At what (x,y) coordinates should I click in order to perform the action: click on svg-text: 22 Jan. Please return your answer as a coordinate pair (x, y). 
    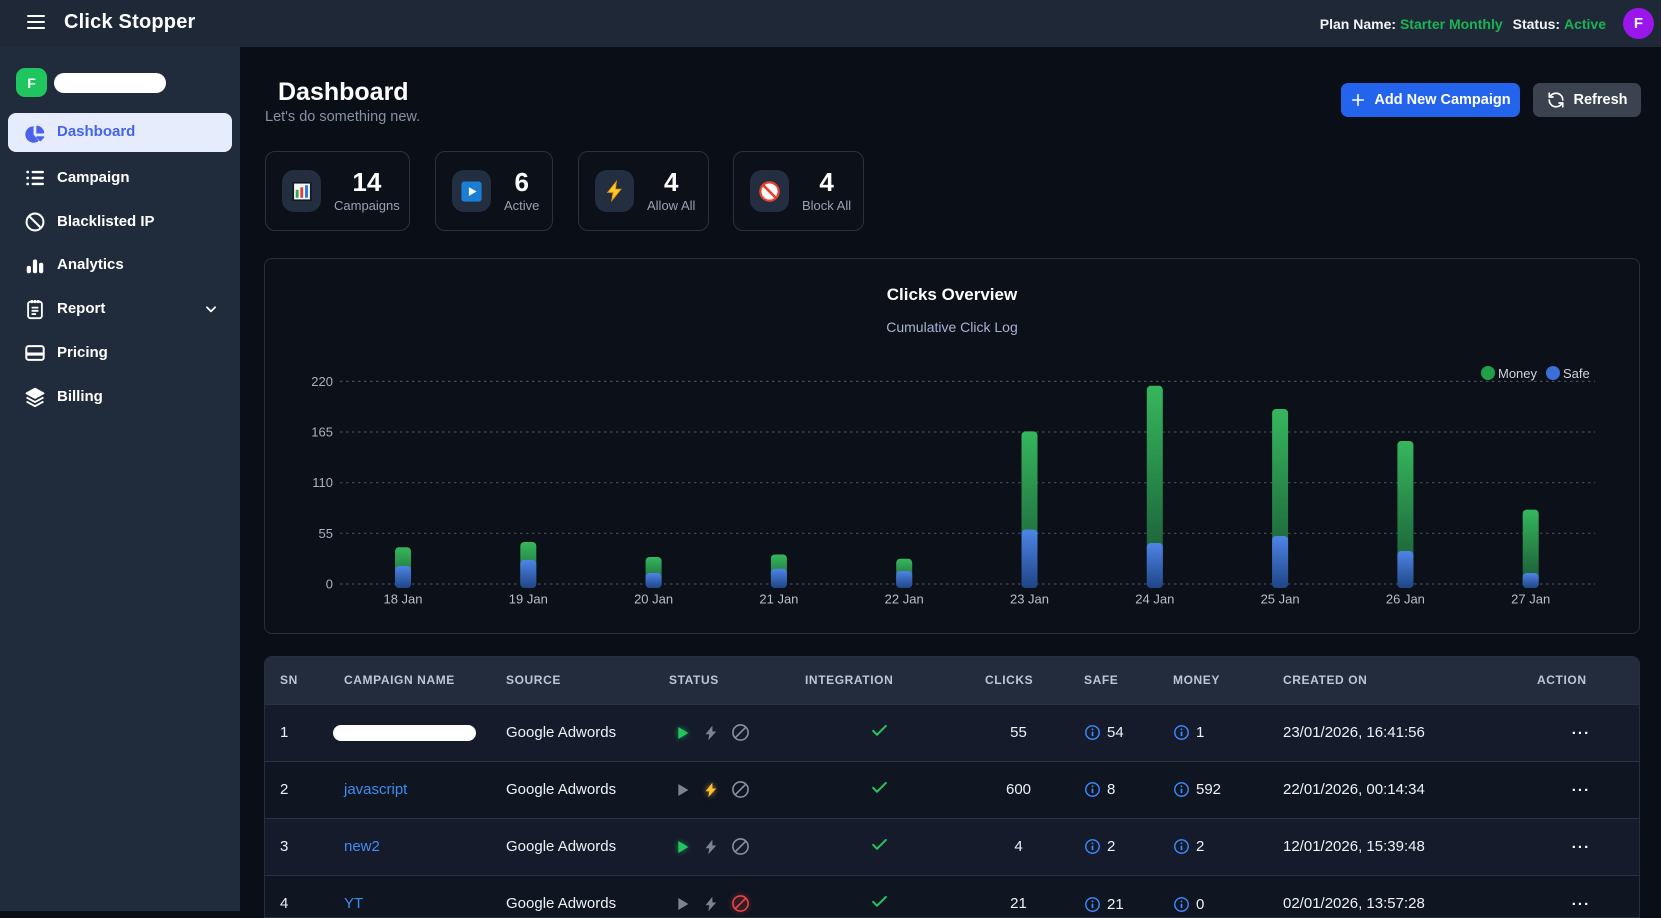
    Looking at the image, I should click on (904, 599).